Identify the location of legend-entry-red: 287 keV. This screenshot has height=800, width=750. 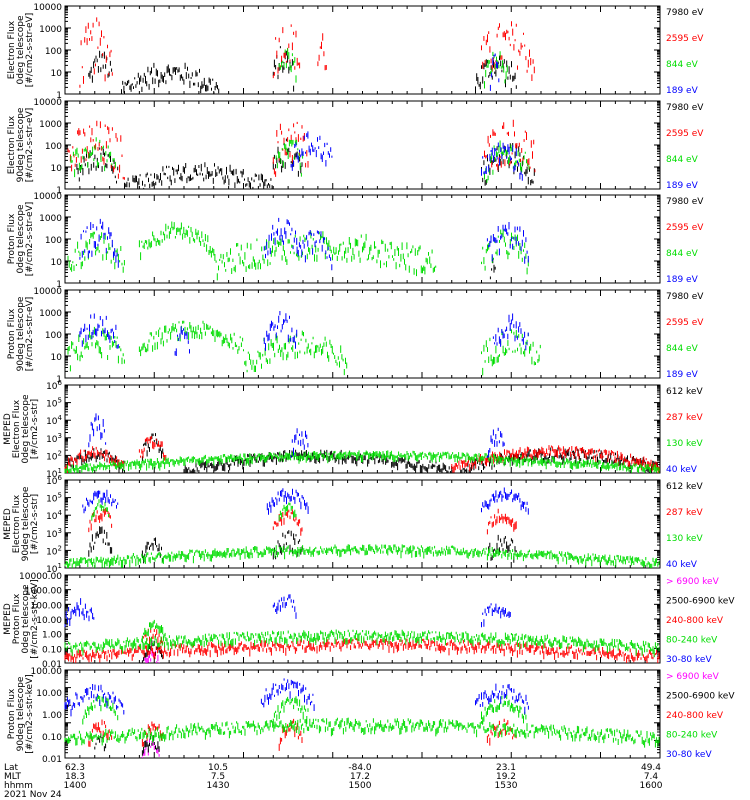
(684, 418).